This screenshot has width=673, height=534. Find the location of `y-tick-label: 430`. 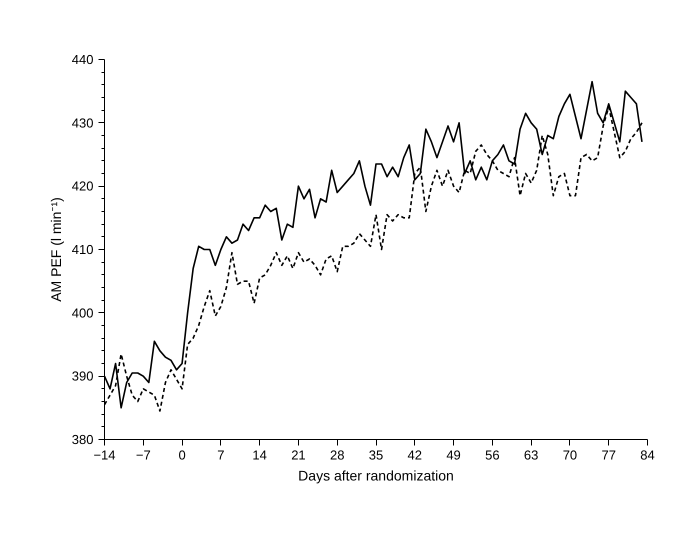

y-tick-label: 430 is located at coordinates (83, 122).